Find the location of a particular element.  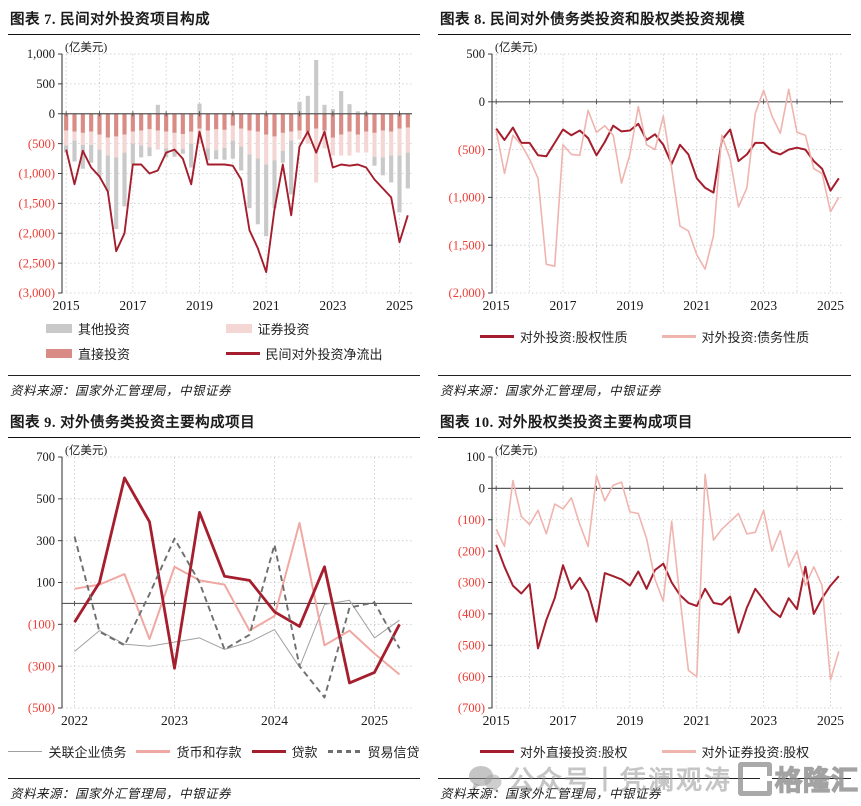

chart-10-title: 图表 10. 对外股权类投资主要构成项目 is located at coordinates (644, 423).